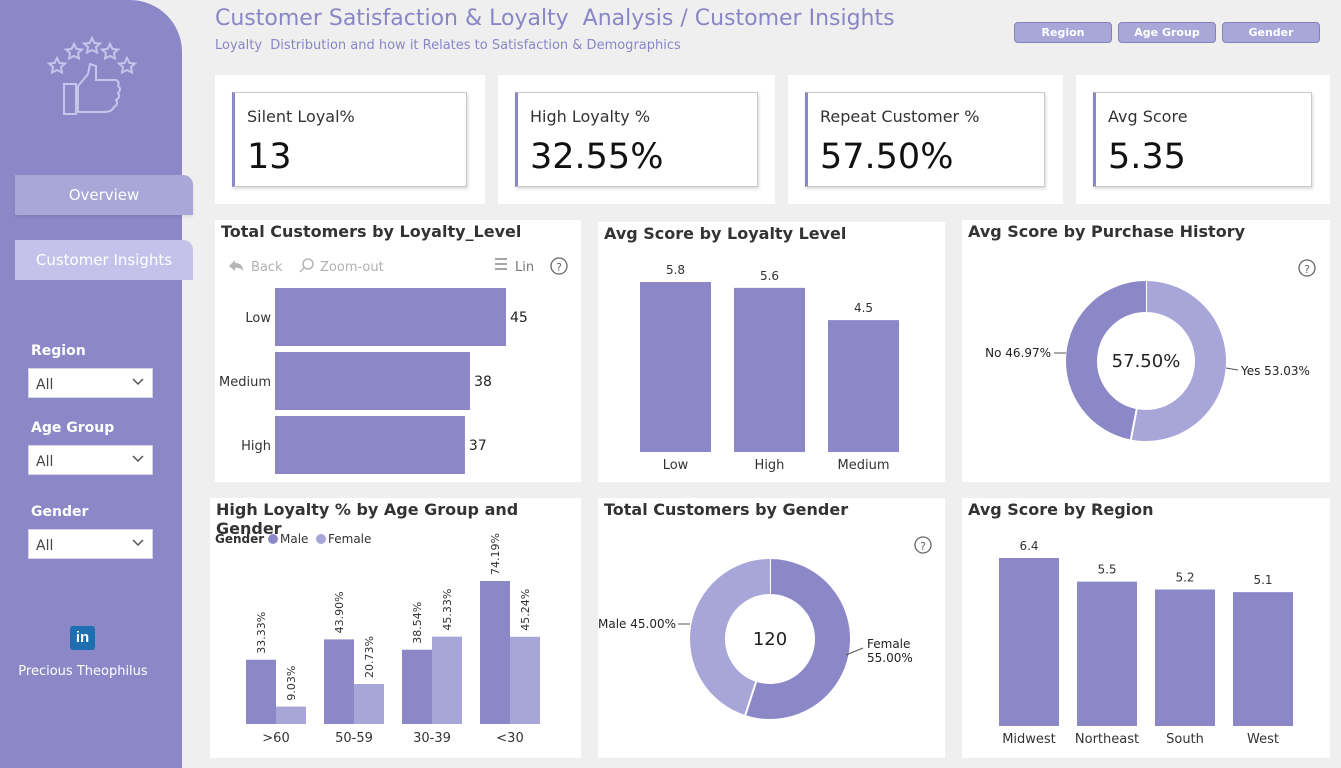 This screenshot has height=768, width=1341. I want to click on category-label: 50-59, so click(354, 738).